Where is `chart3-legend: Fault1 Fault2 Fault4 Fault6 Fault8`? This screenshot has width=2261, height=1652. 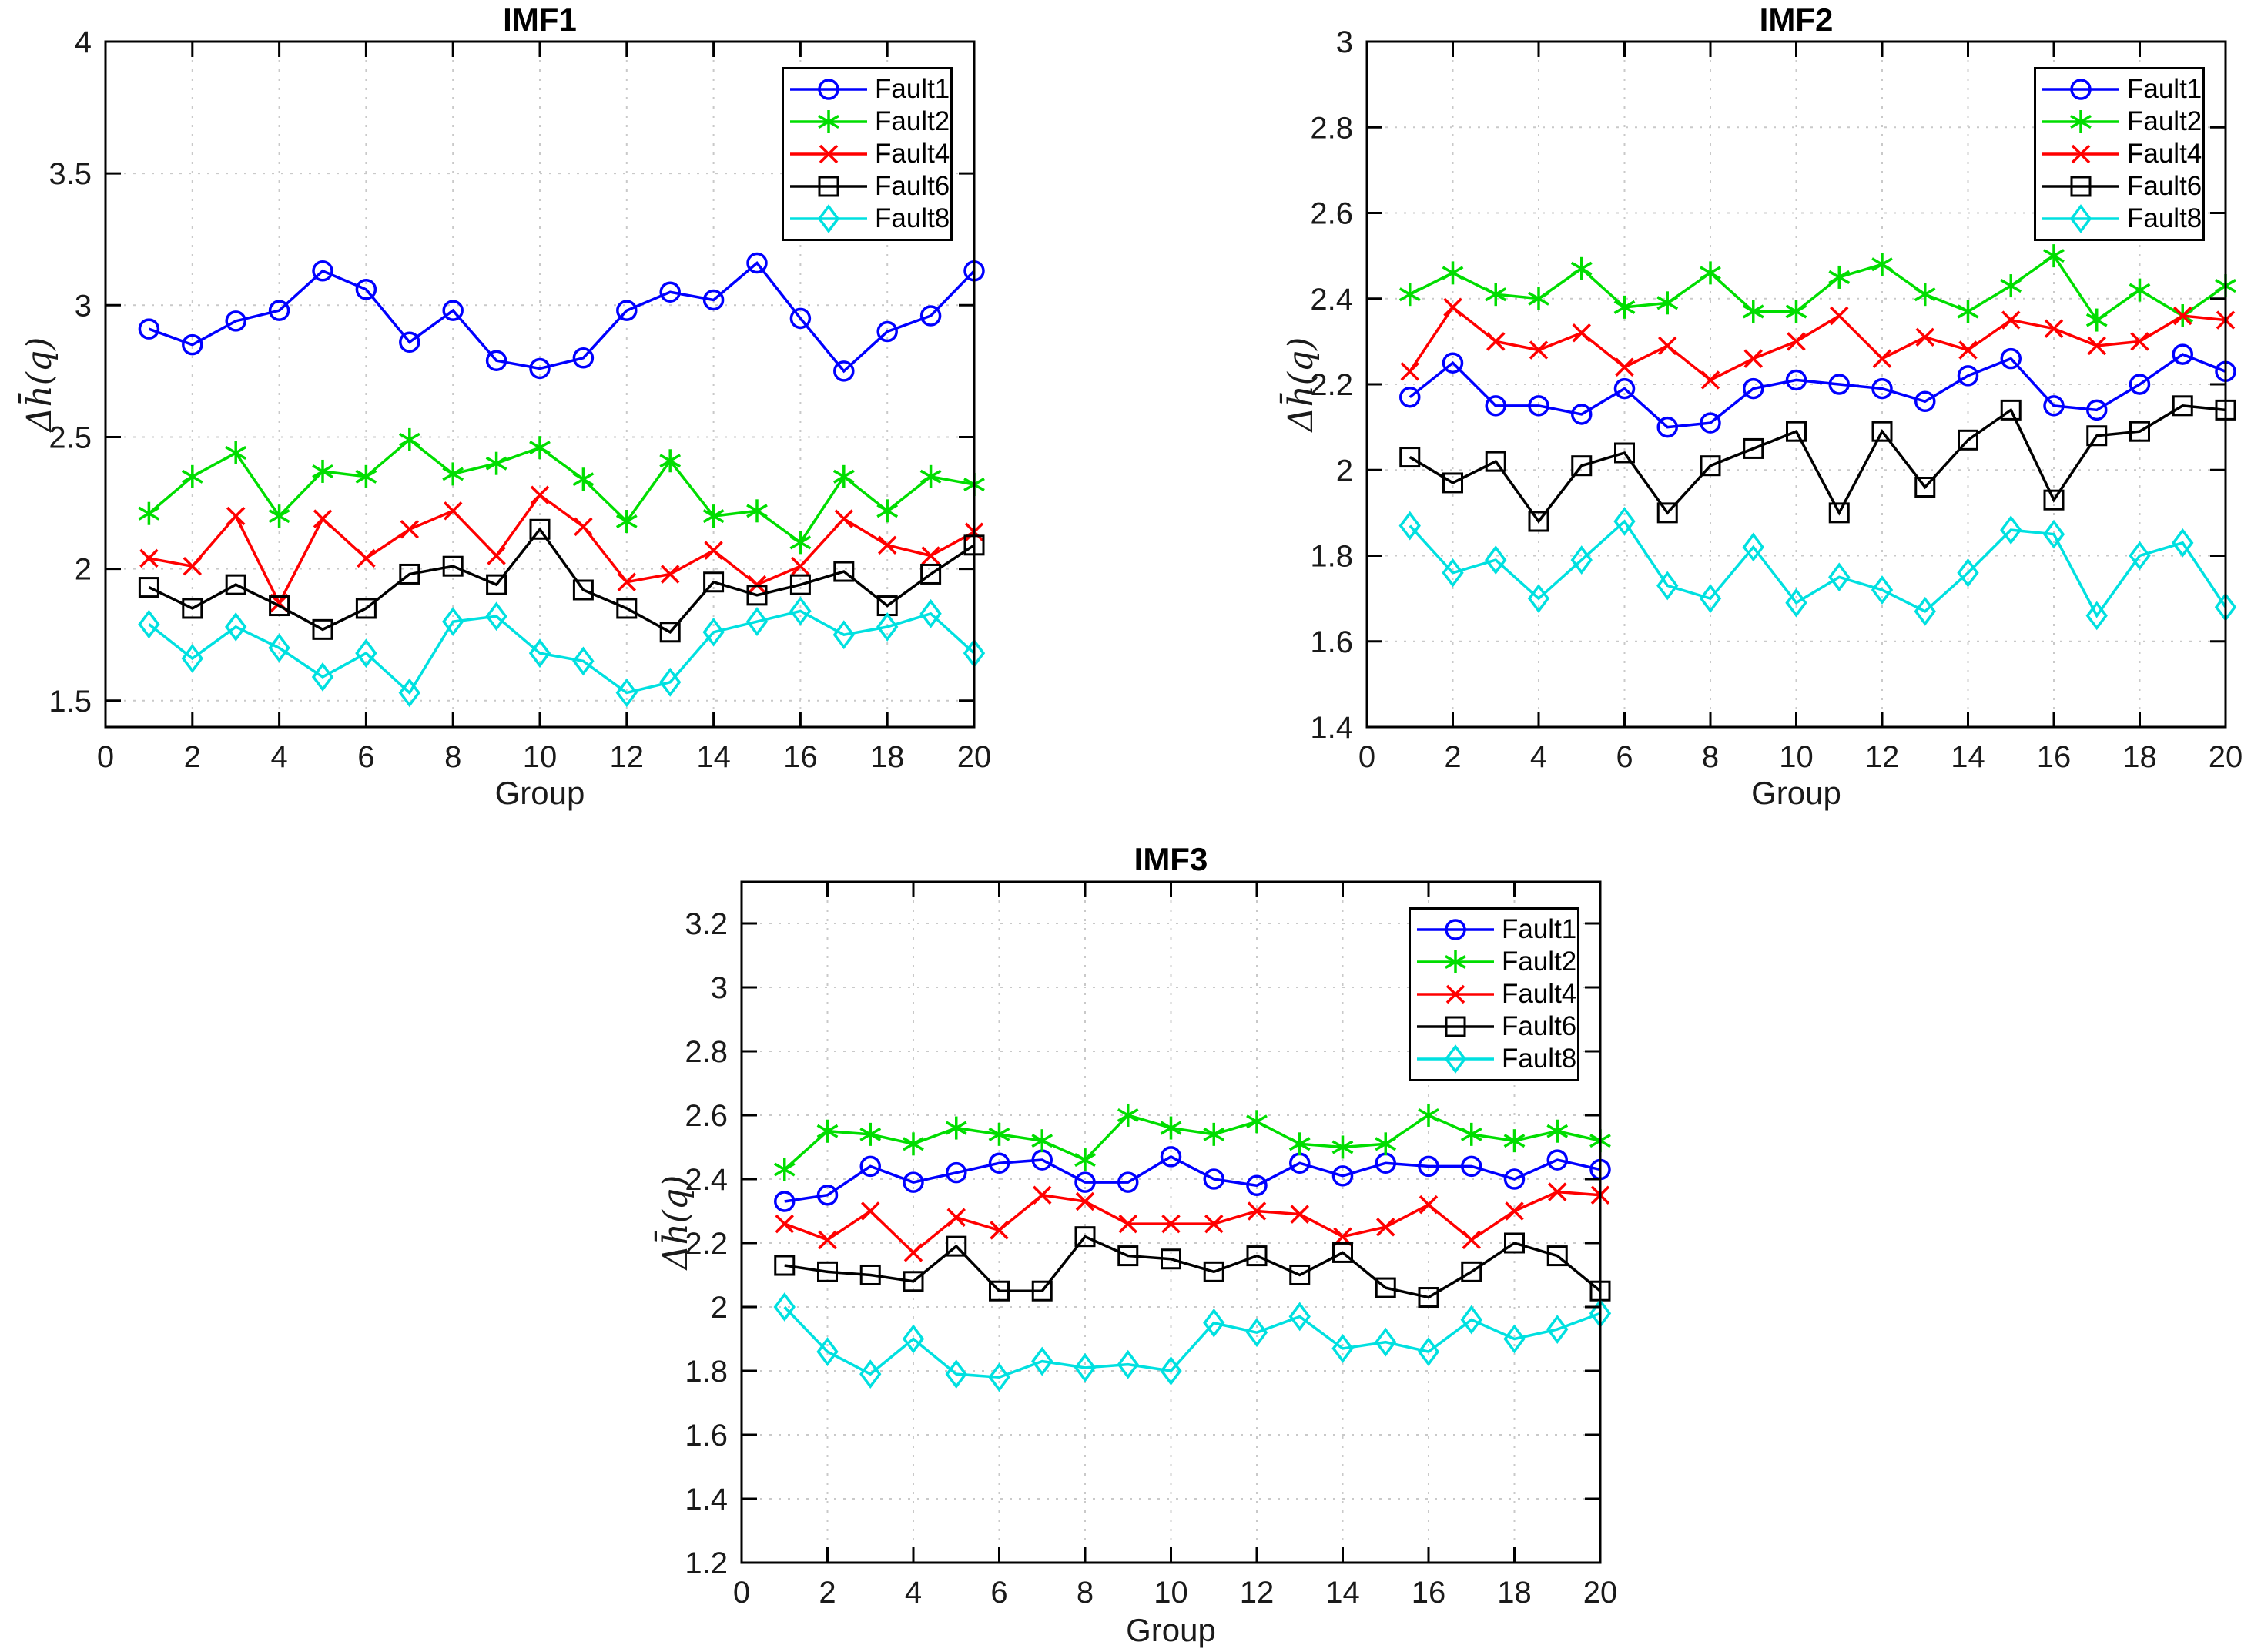
chart3-legend: Fault1 Fault2 Fault4 Fault6 Fault8 is located at coordinates (1494, 994).